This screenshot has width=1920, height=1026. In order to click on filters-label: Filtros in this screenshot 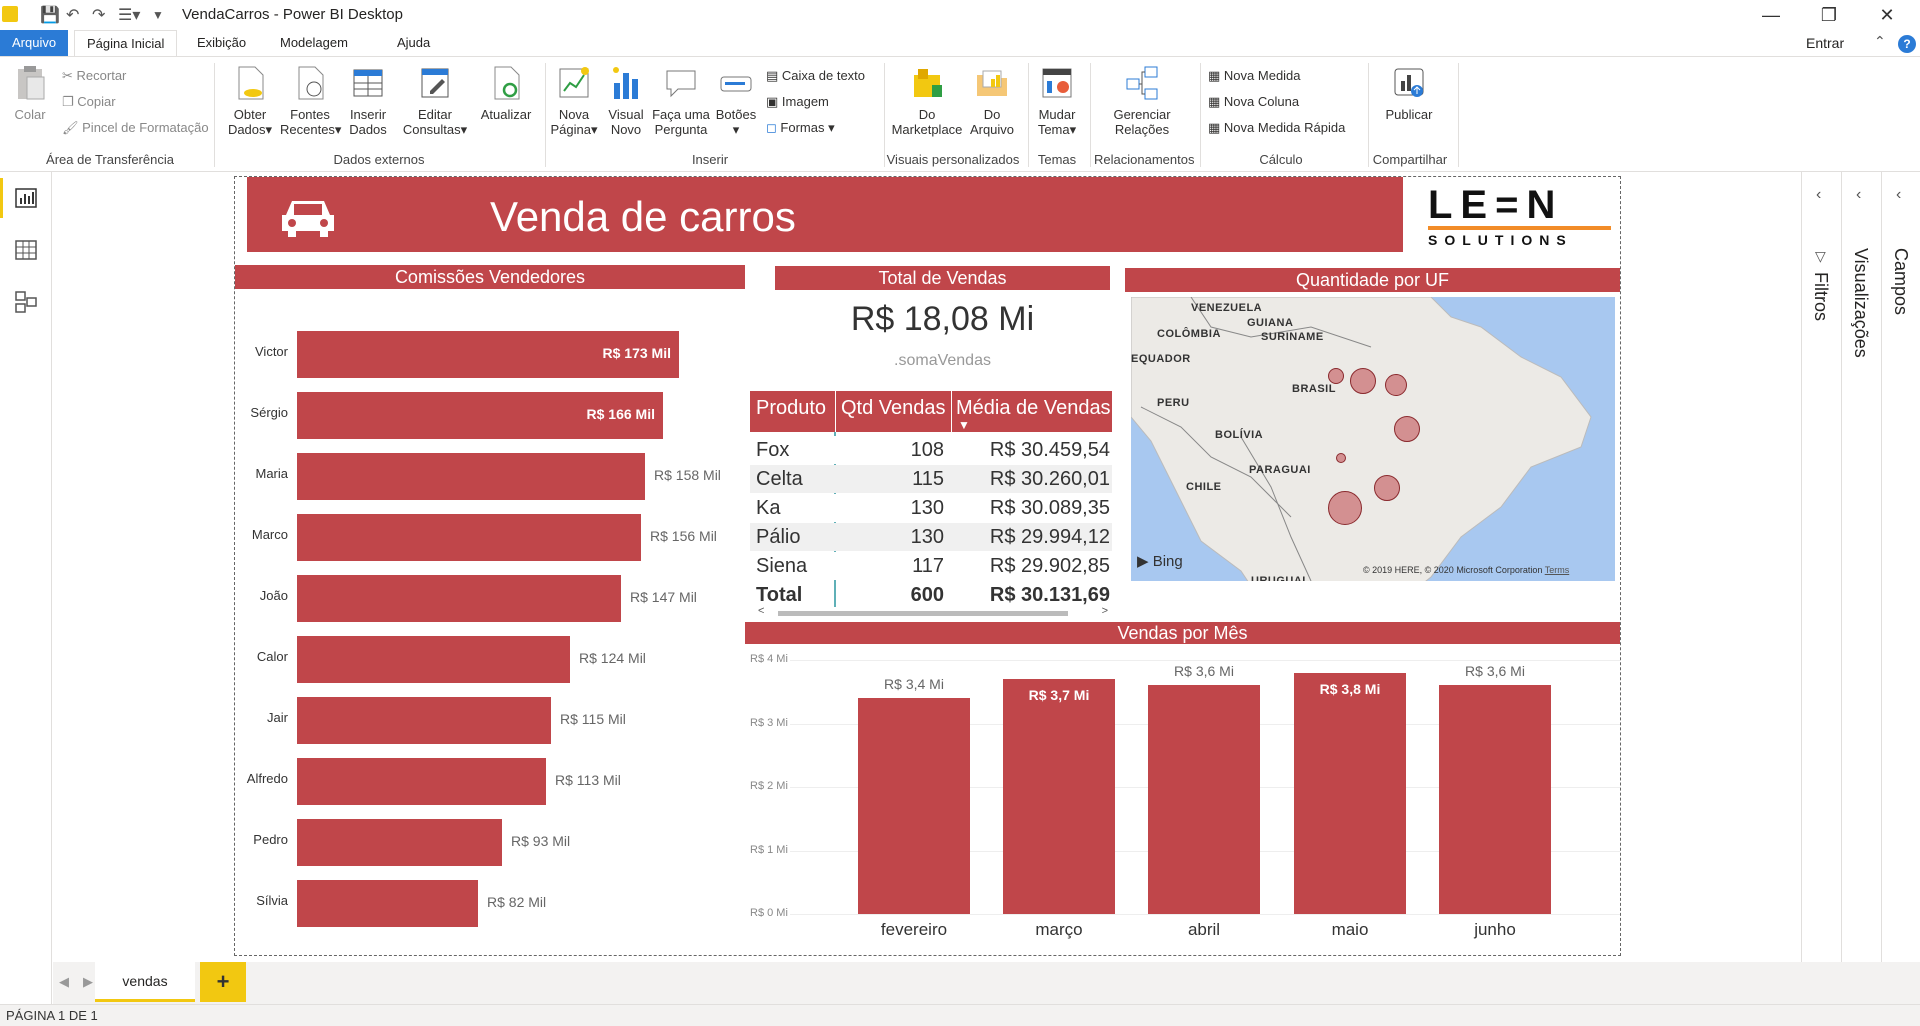, I will do `click(1821, 296)`.